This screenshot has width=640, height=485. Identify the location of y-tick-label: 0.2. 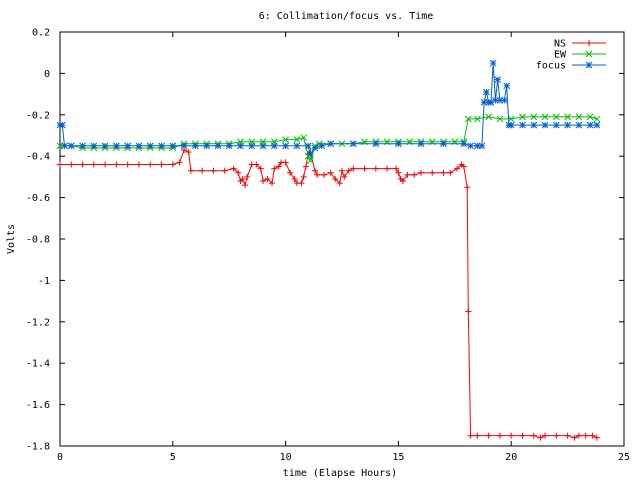
(41, 33).